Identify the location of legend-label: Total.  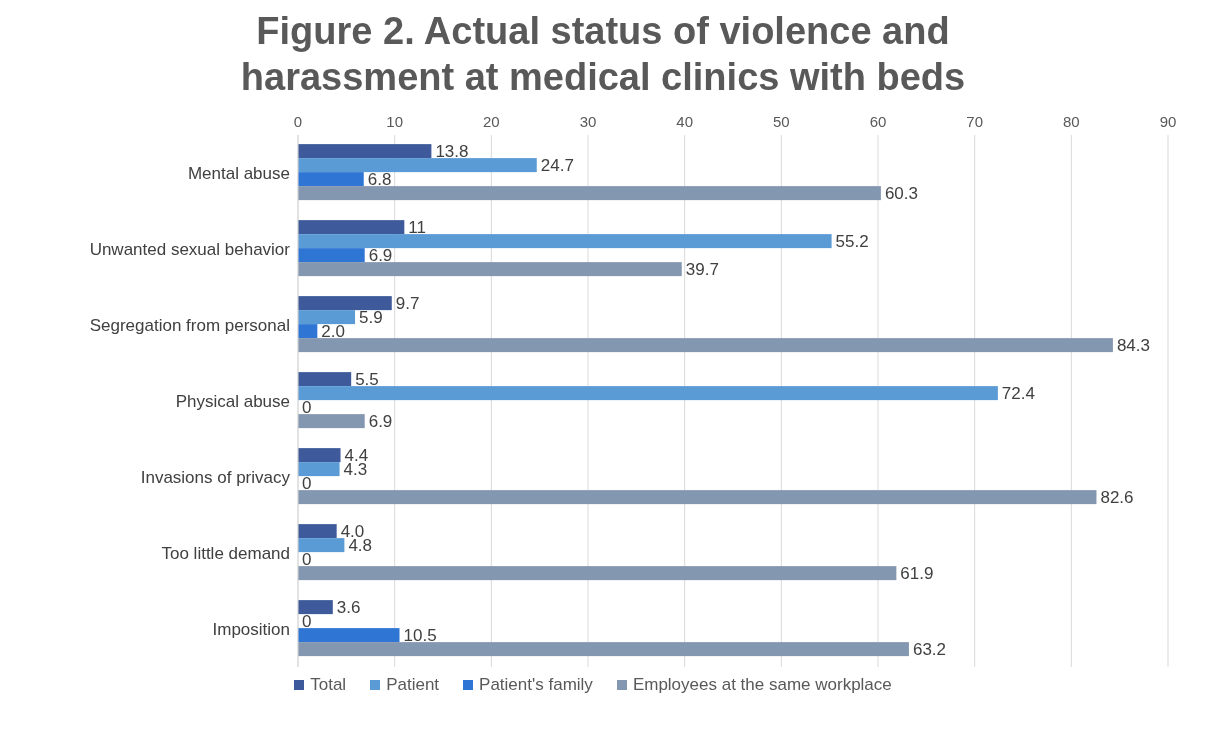
(328, 685).